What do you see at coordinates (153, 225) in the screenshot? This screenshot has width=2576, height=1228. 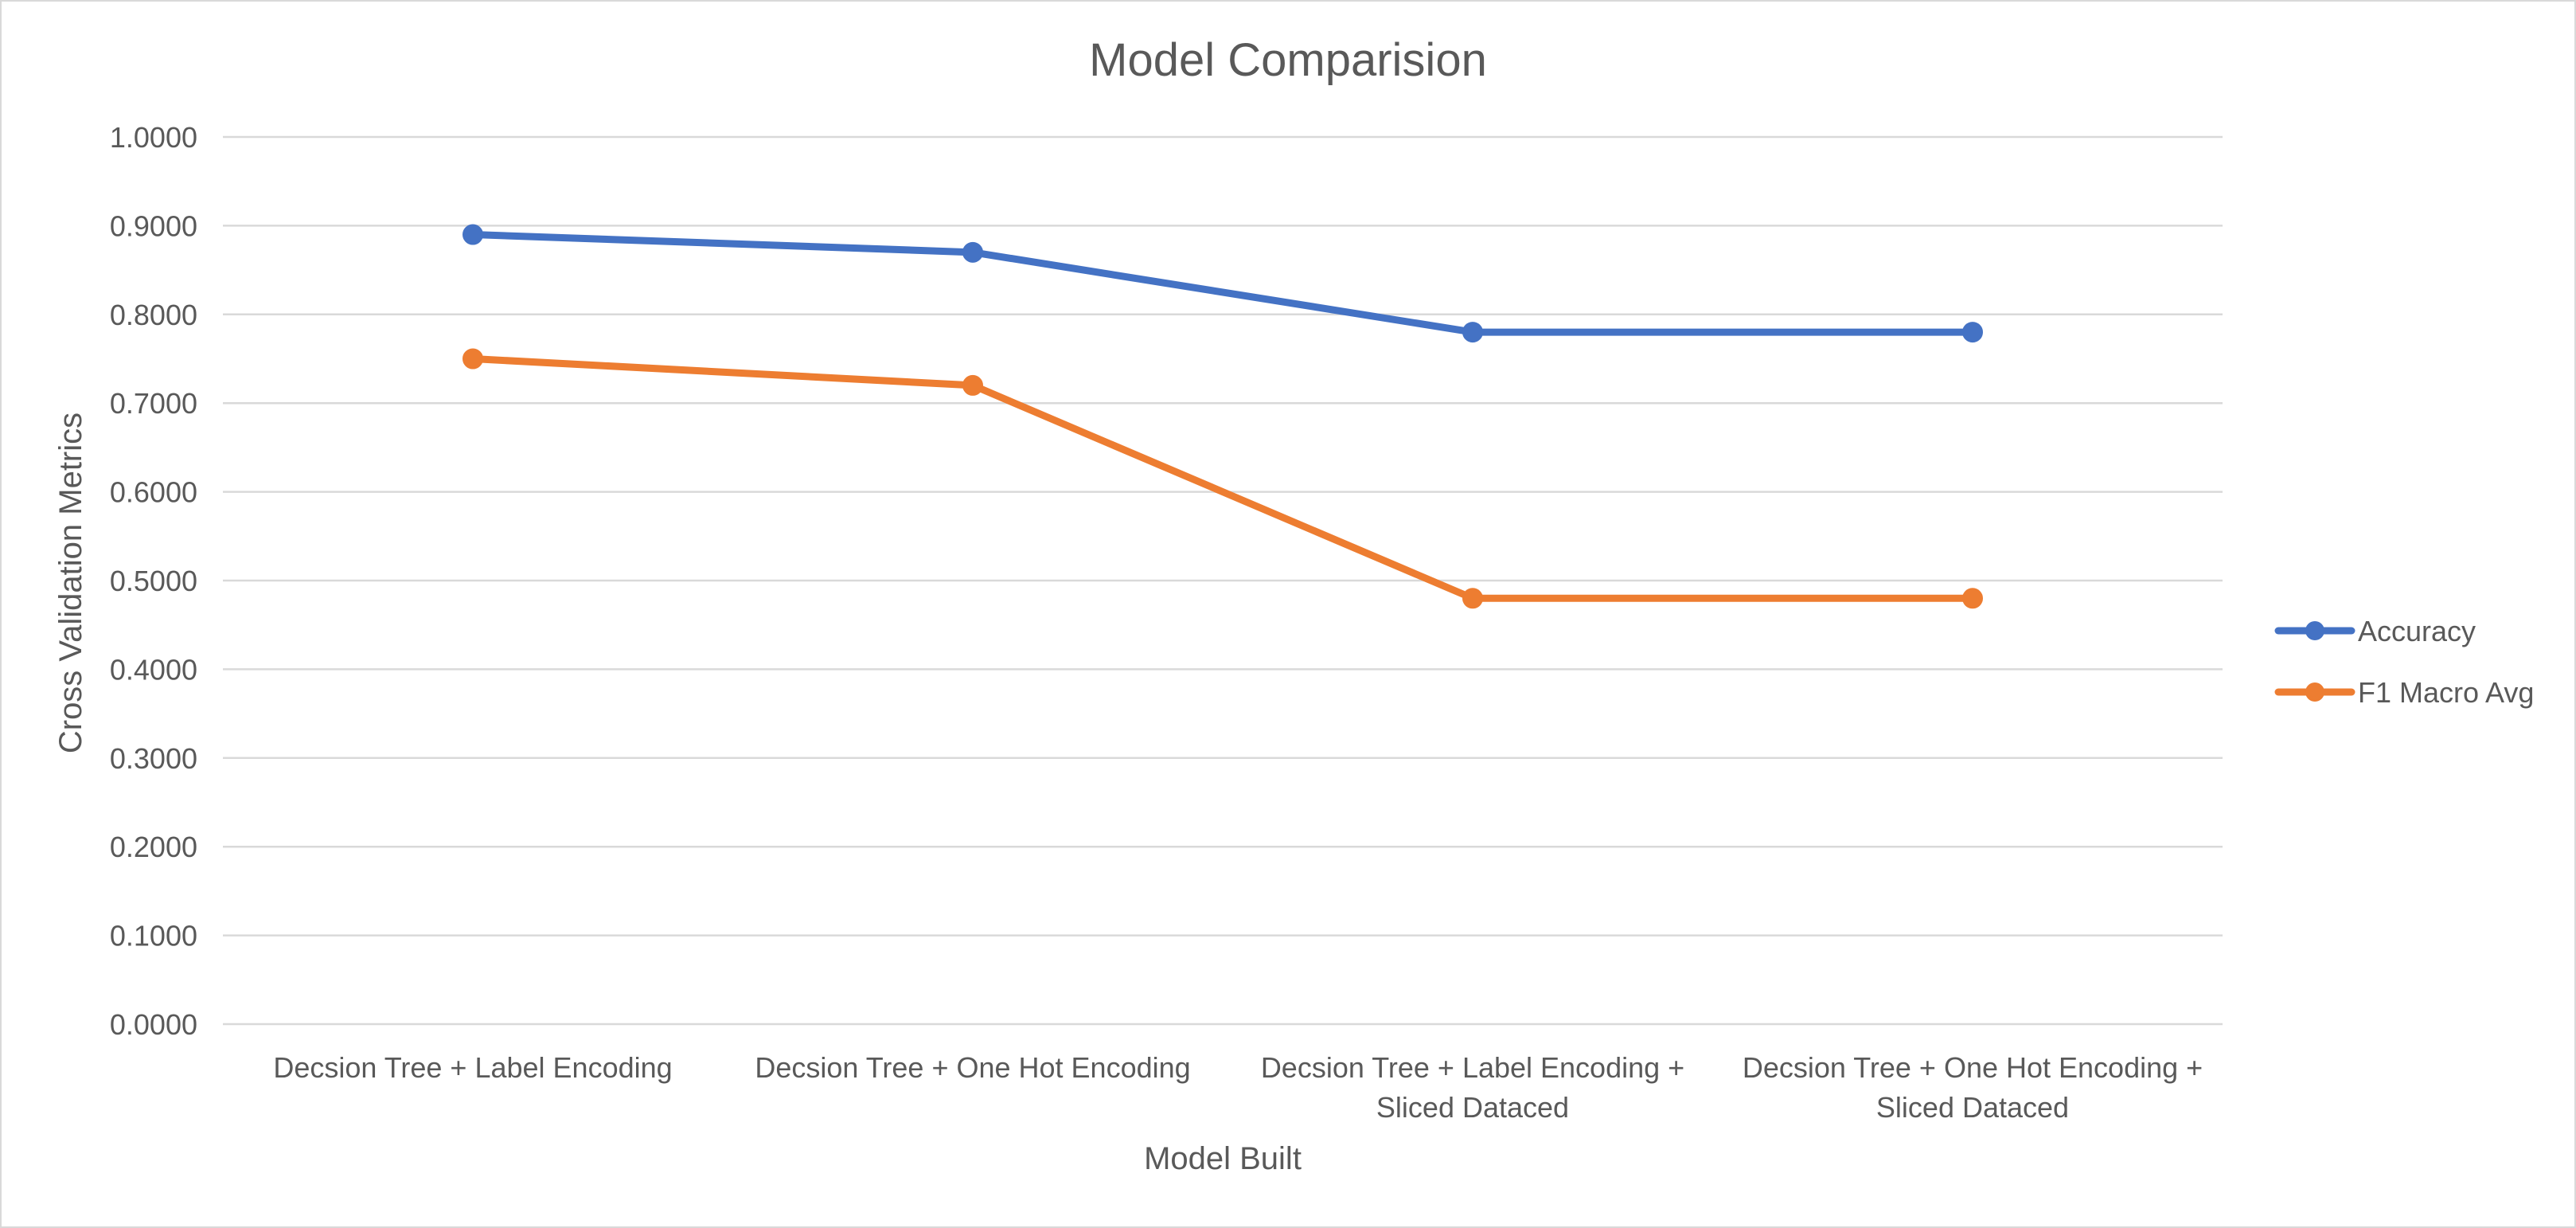 I see `y-tick-label: 0.9000` at bounding box center [153, 225].